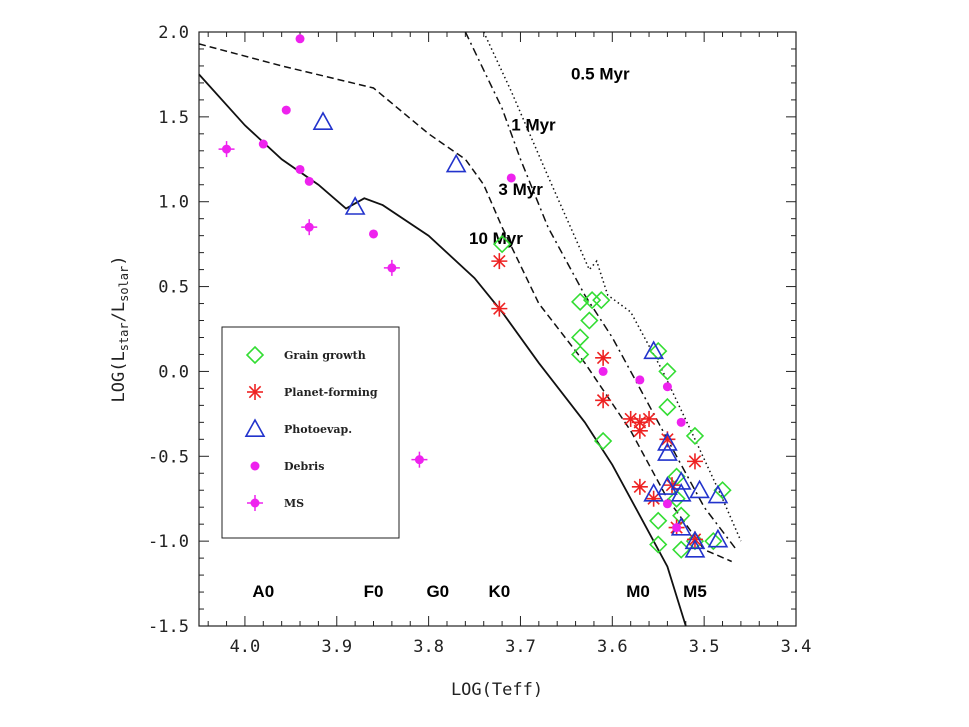 The image size is (969, 727). What do you see at coordinates (119, 312) in the screenshot?
I see `y-axis-label-part: /L` at bounding box center [119, 312].